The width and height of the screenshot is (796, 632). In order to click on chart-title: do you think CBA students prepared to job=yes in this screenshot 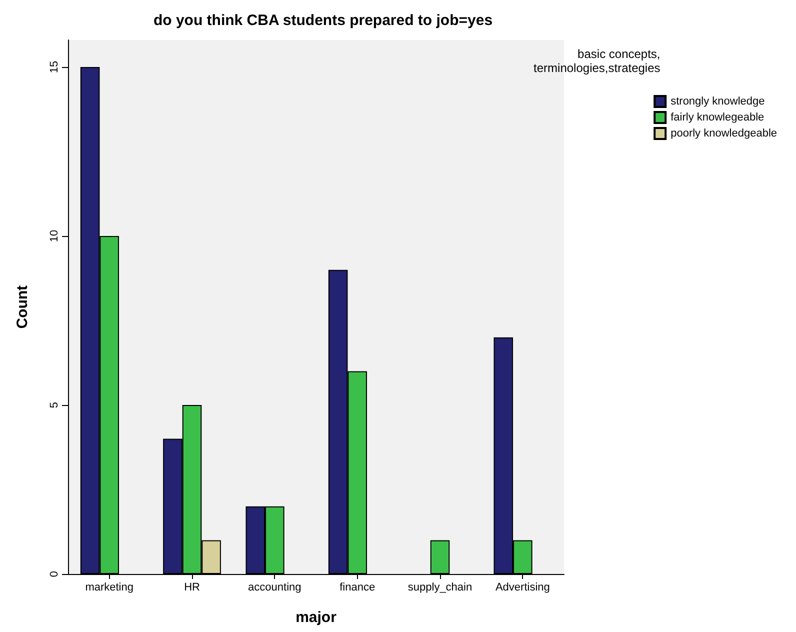, I will do `click(323, 20)`.